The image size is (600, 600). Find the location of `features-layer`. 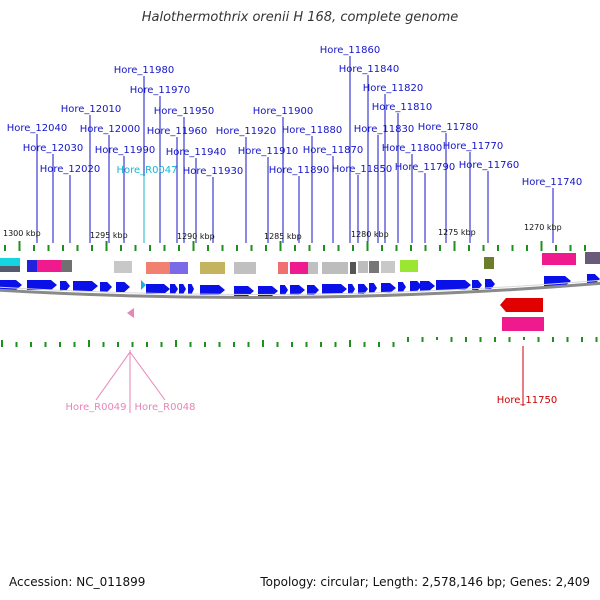

features-layer is located at coordinates (300, 291).